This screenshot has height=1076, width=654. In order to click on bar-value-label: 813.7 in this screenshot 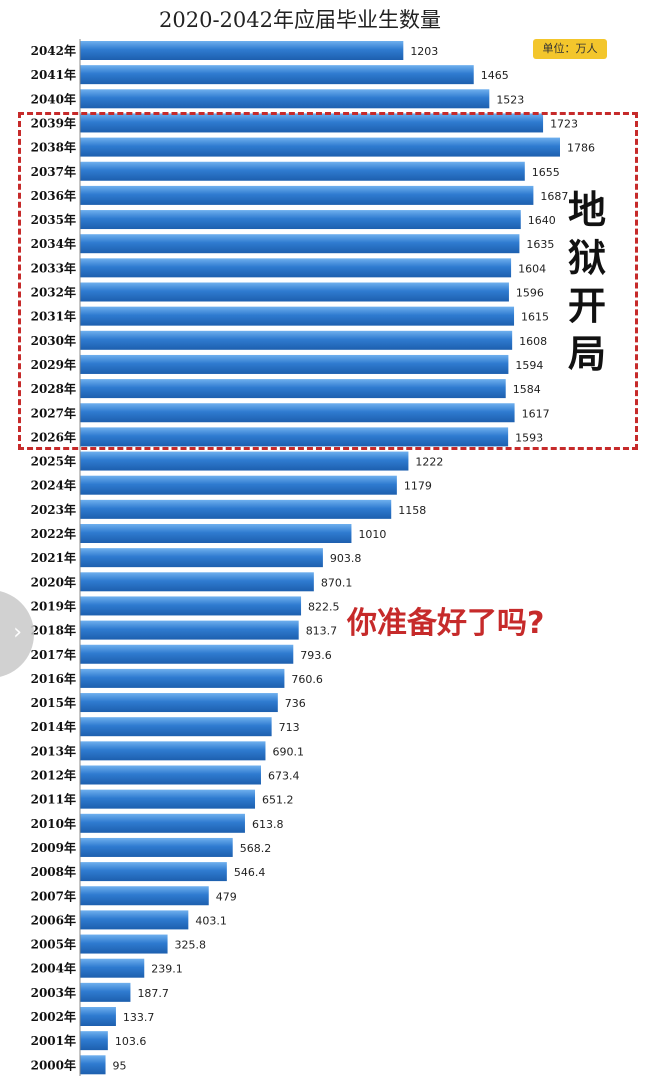, I will do `click(322, 631)`.